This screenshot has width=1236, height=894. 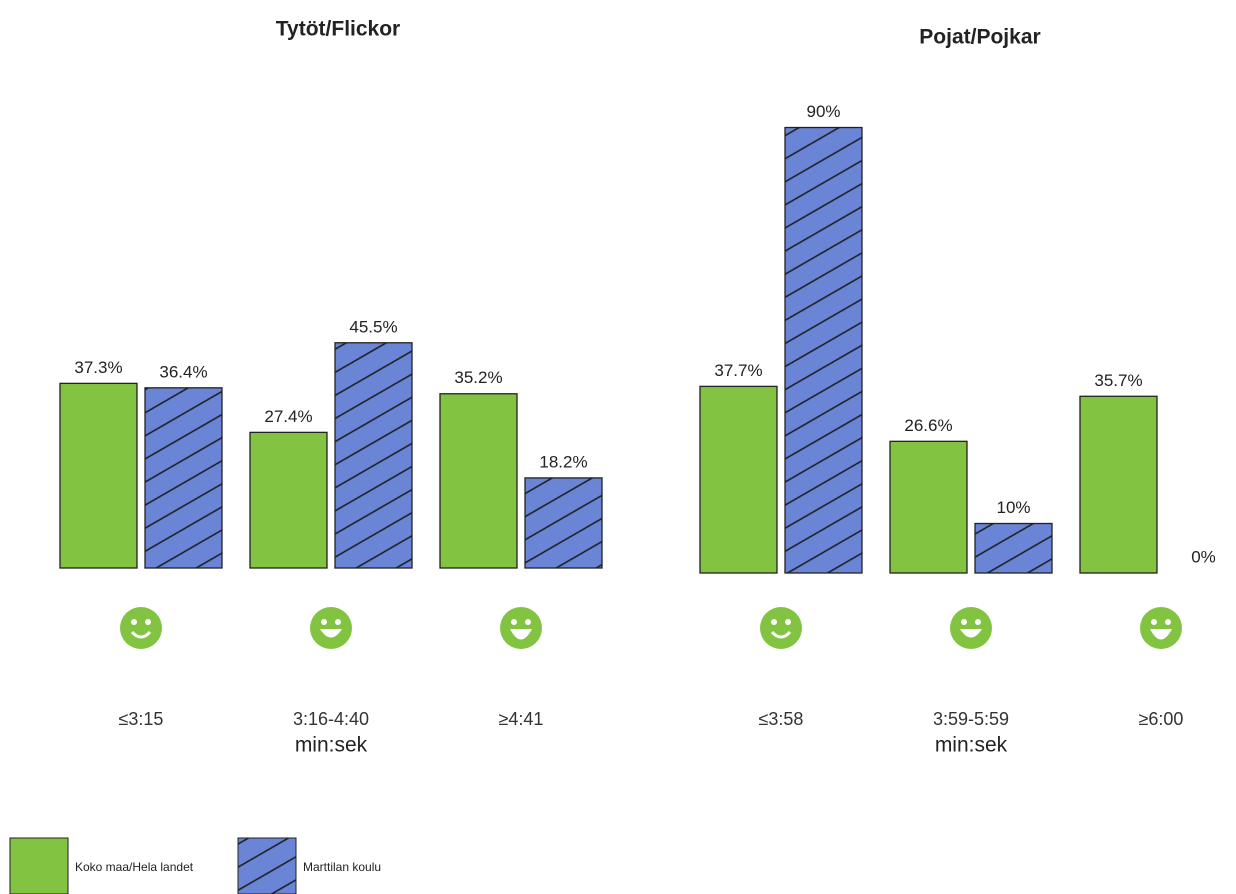 What do you see at coordinates (563, 461) in the screenshot?
I see `data-label: 18.2%` at bounding box center [563, 461].